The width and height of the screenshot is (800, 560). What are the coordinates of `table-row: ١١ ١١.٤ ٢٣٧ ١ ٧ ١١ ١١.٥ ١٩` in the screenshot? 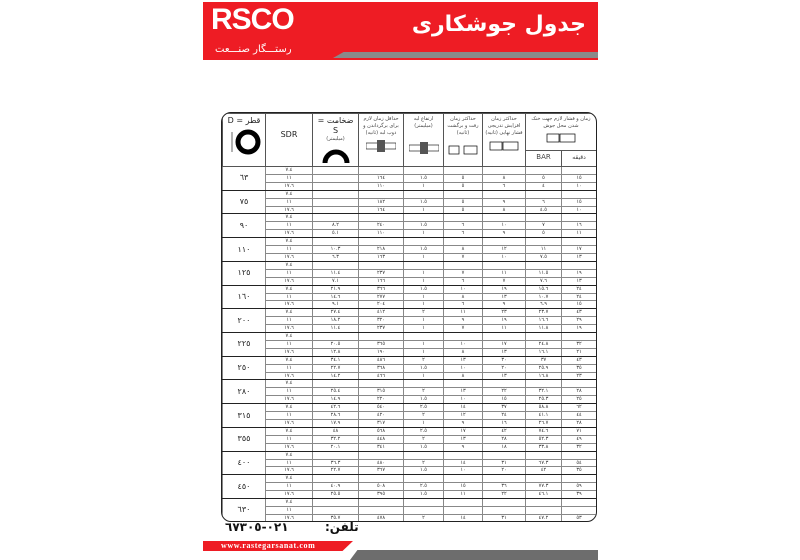 It's located at (409, 273).